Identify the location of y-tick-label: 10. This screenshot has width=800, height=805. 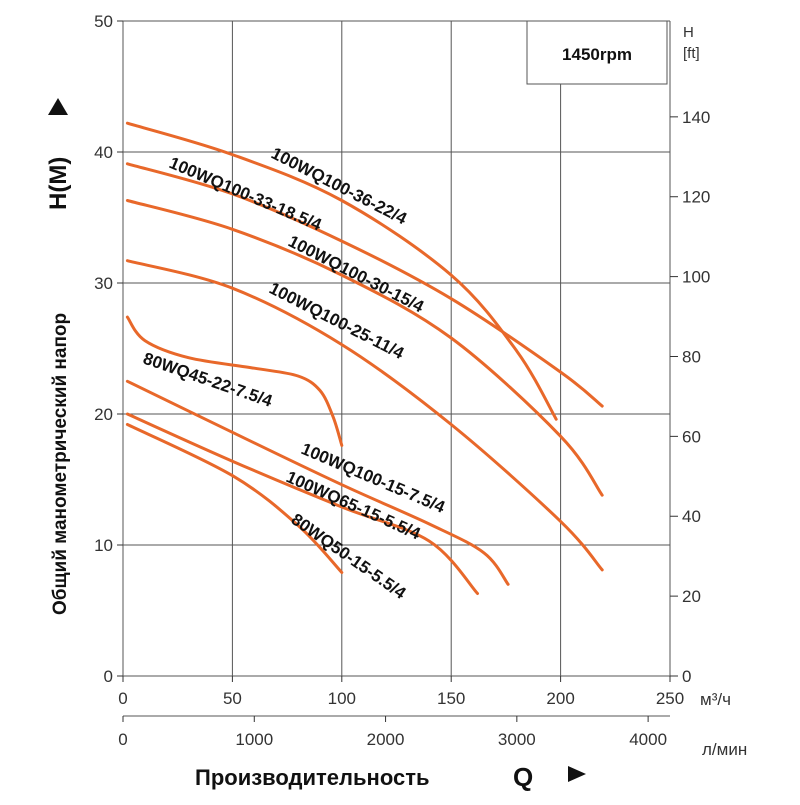
(103, 545).